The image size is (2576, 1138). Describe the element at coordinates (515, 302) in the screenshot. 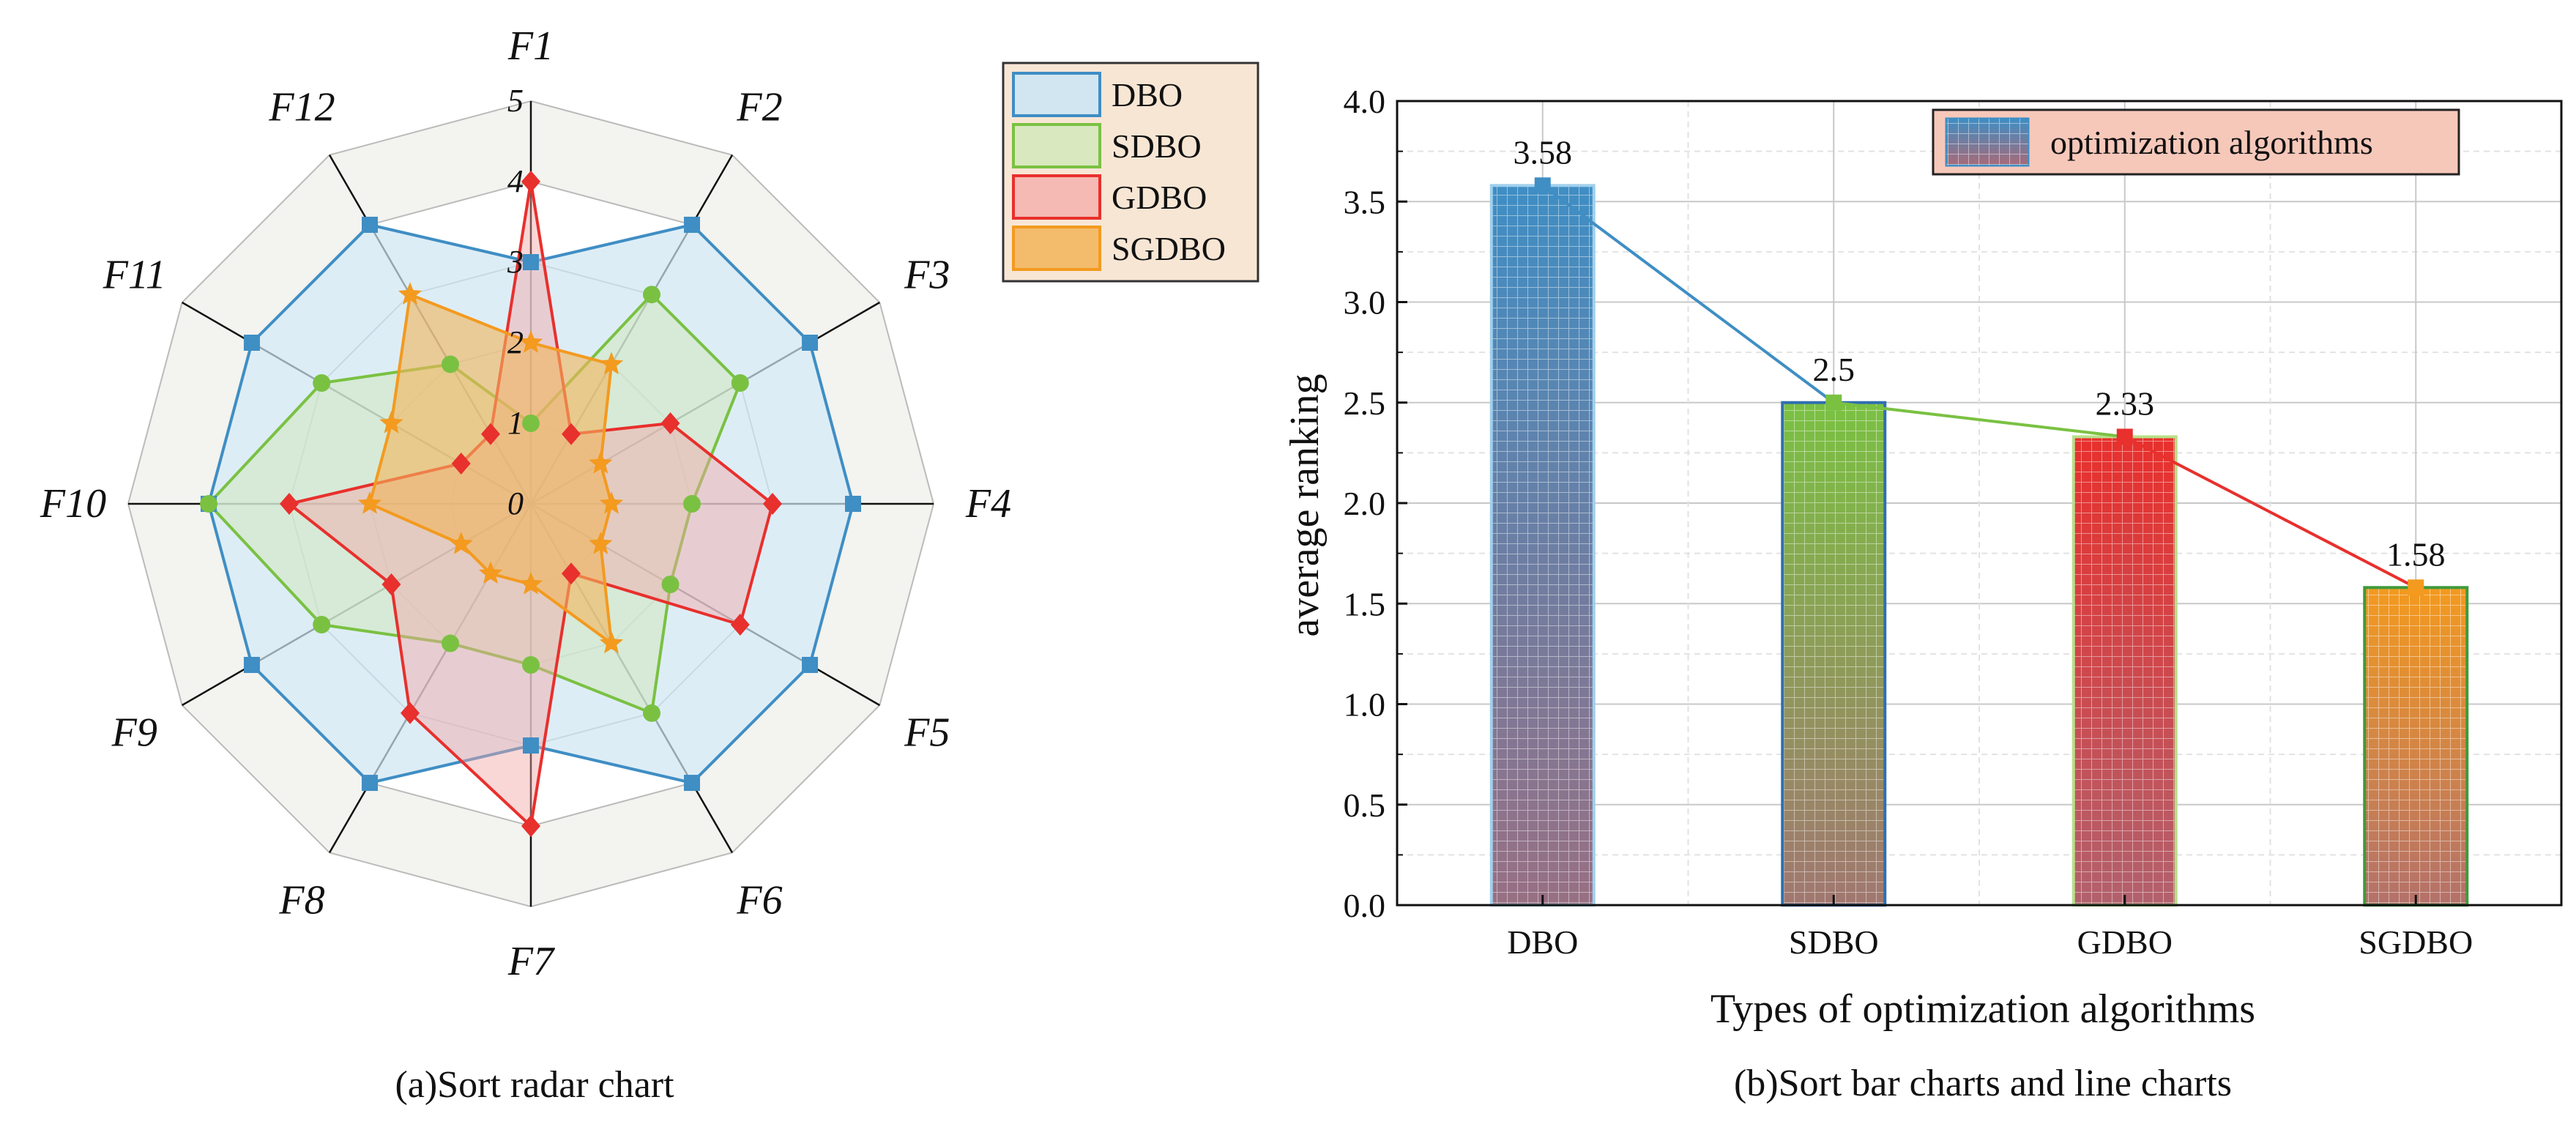

I see `radar-tick-labels: 0 1 2 3 4 5` at that location.